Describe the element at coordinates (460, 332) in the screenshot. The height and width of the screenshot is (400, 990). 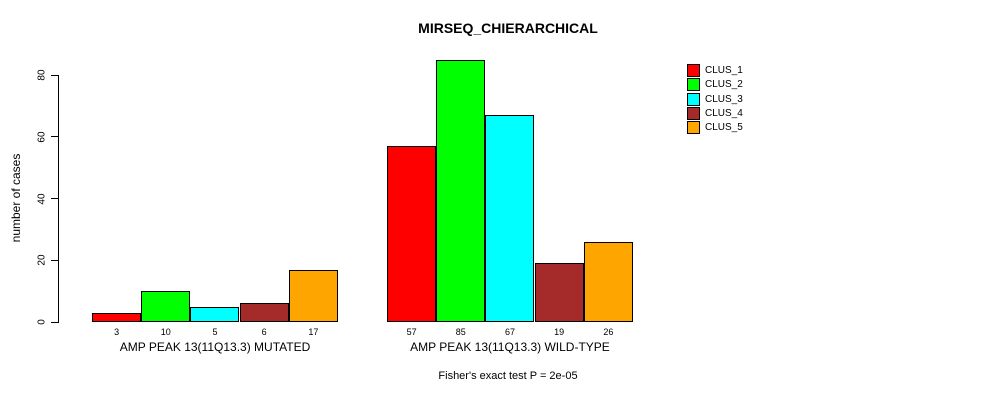
I see `bar-value-label: 85` at that location.